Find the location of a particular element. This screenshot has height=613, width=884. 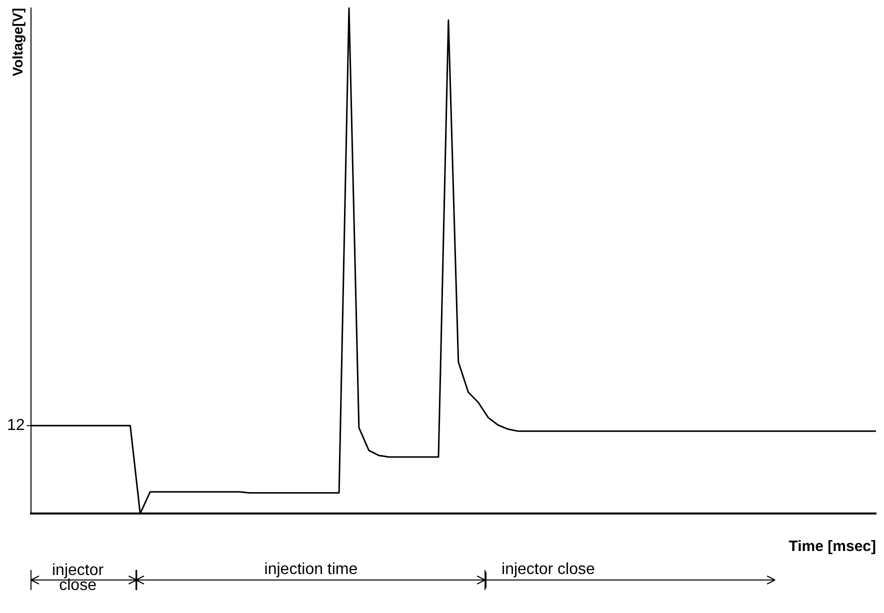

text: 12 is located at coordinates (16, 425).